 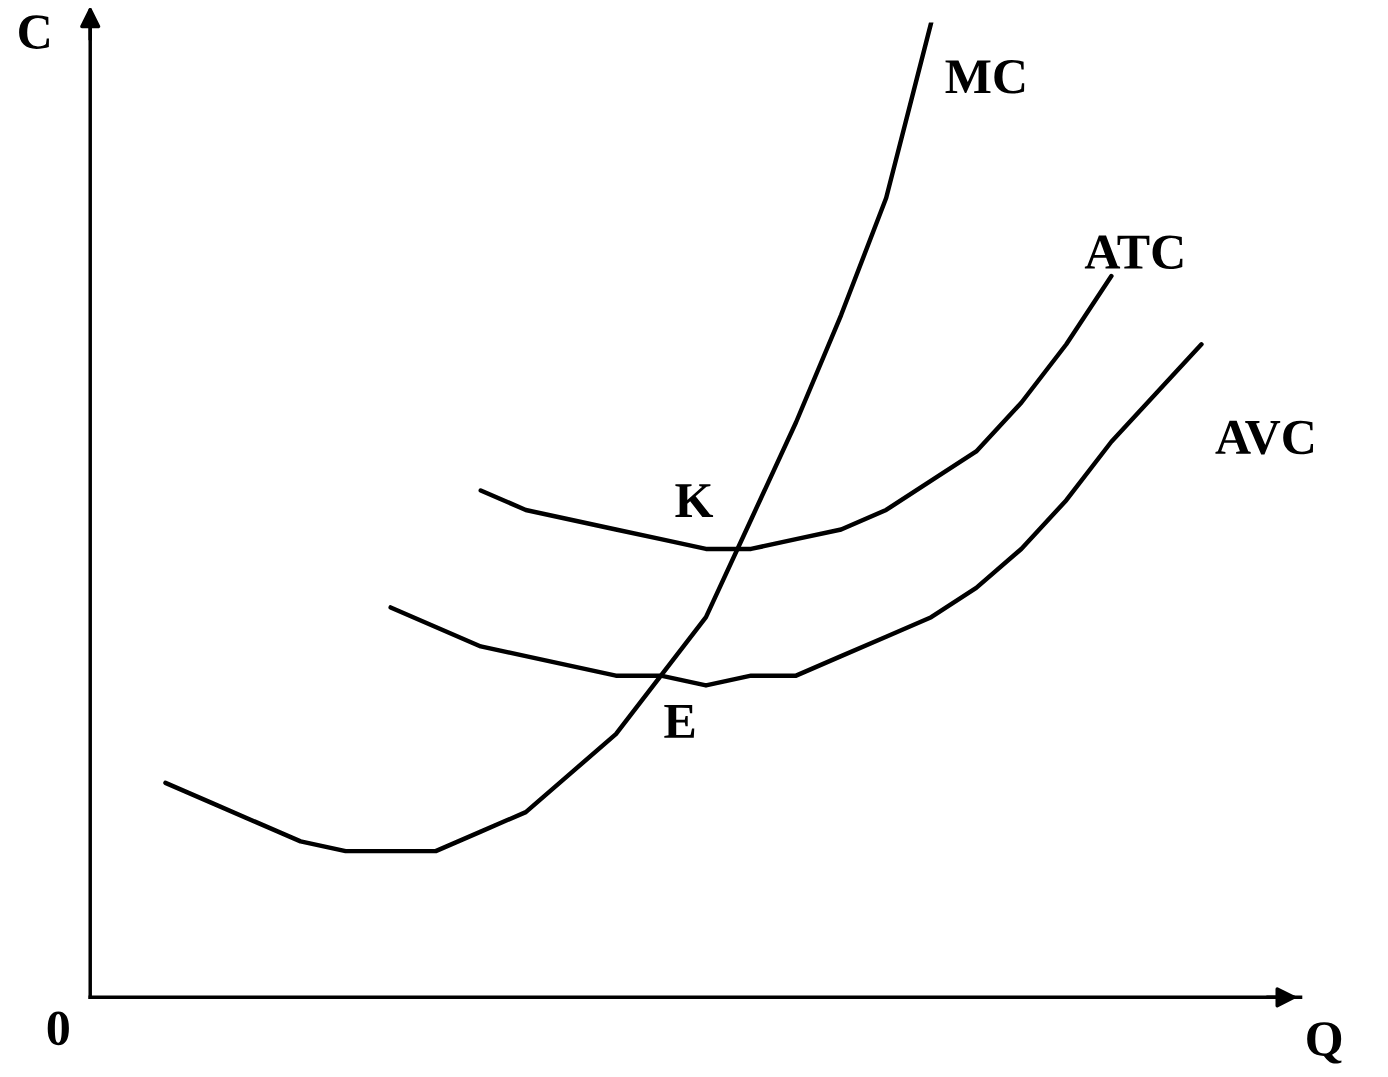 What do you see at coordinates (1264, 437) in the screenshot?
I see `series-label: AVC` at bounding box center [1264, 437].